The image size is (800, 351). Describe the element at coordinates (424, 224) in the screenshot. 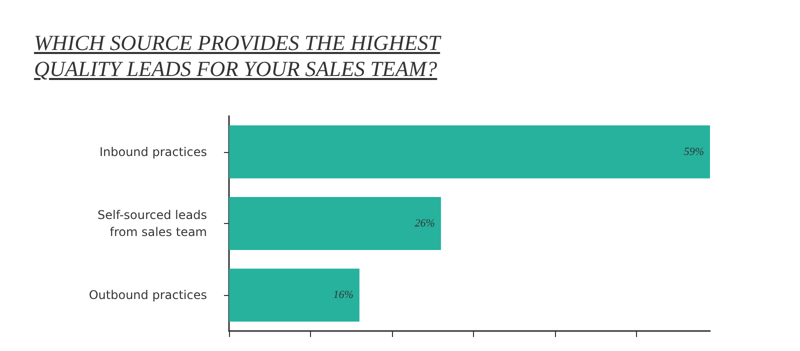

I see `data-label: 26%` at that location.